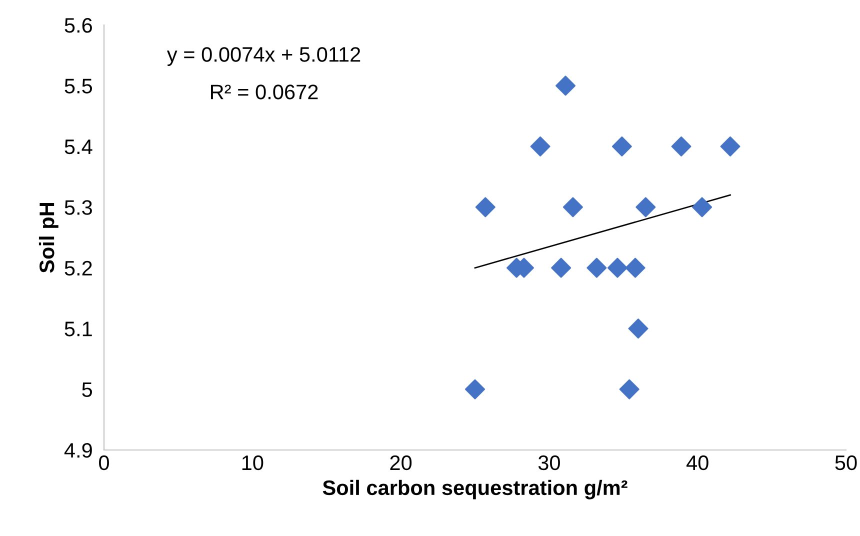 The height and width of the screenshot is (536, 860). What do you see at coordinates (78, 329) in the screenshot?
I see `y-tick-label: 5.1` at bounding box center [78, 329].